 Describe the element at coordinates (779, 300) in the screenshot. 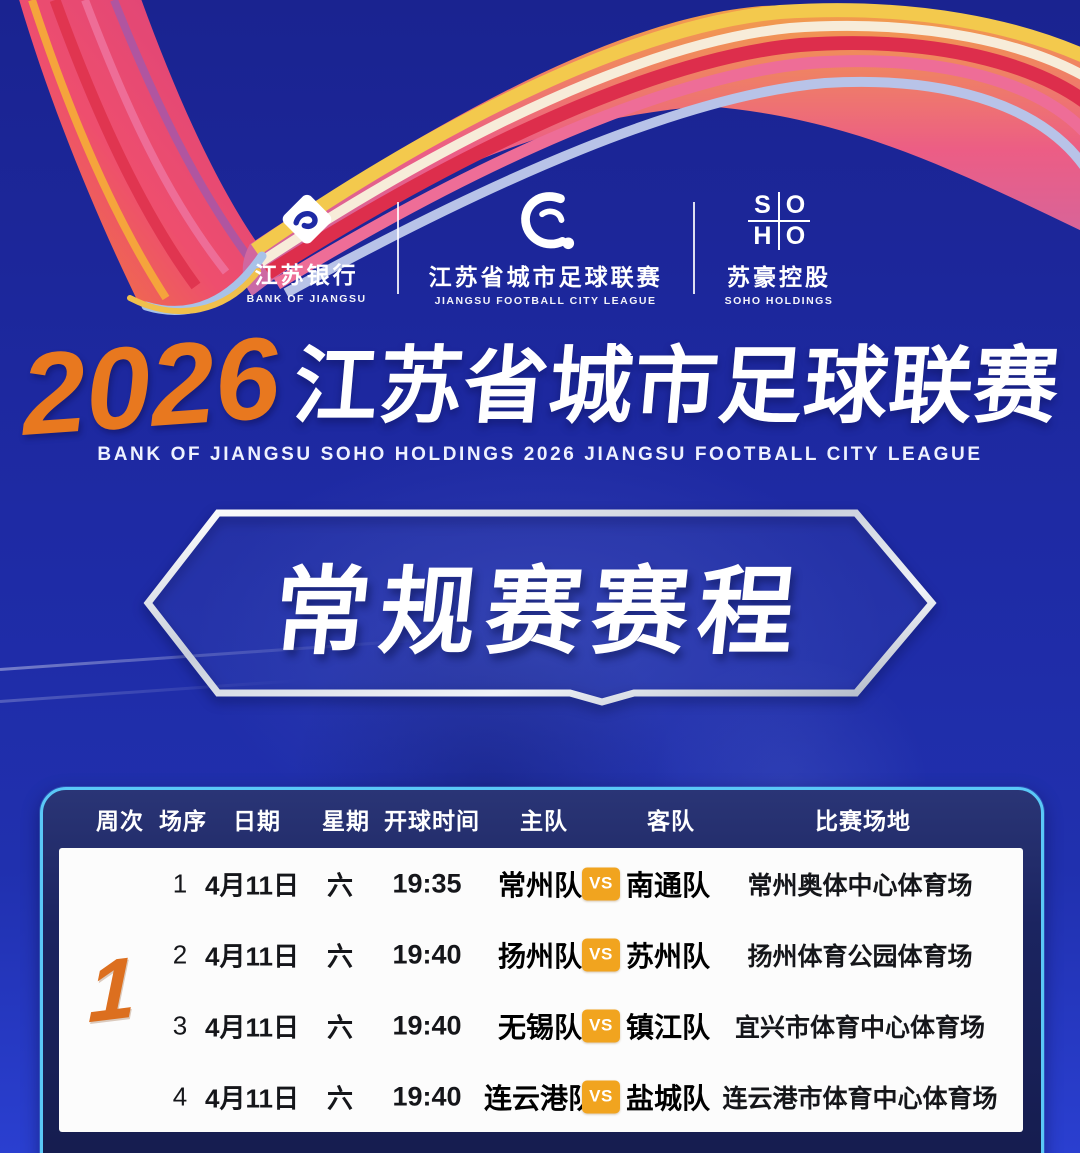

I see `soho-name-en: SOHO HOLDINGS` at that location.